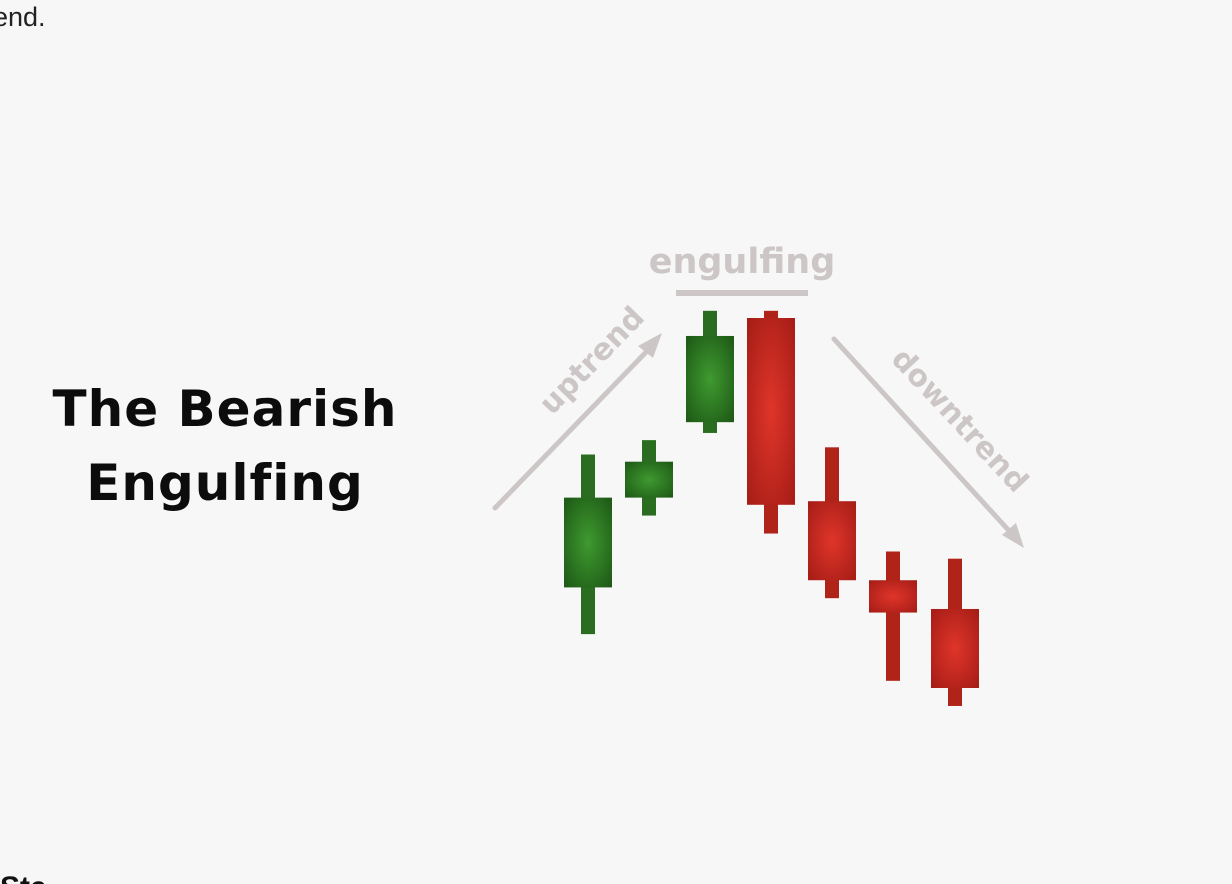  Describe the element at coordinates (955, 648) in the screenshot. I see `candle-7-body` at that location.